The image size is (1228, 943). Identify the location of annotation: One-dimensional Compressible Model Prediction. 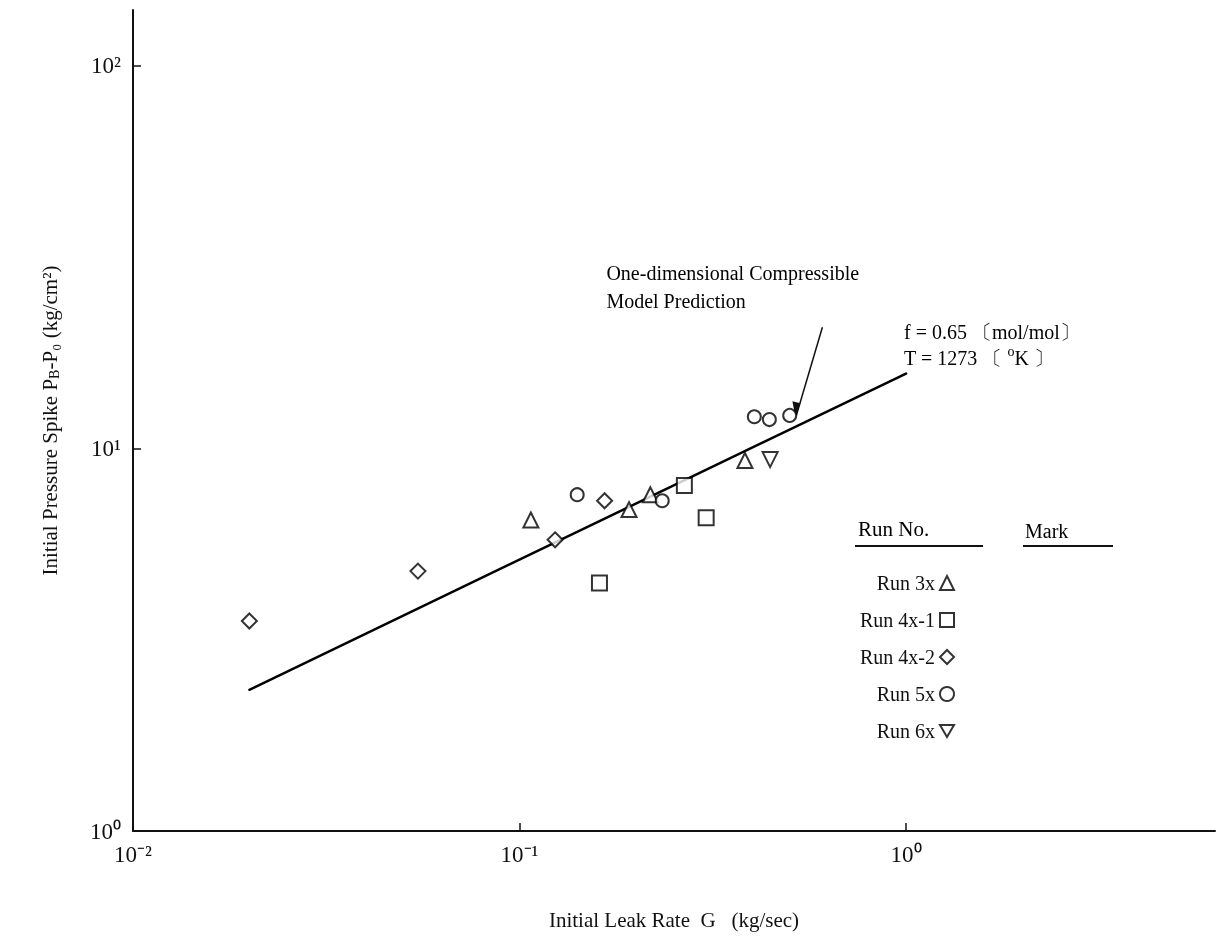
(733, 287).